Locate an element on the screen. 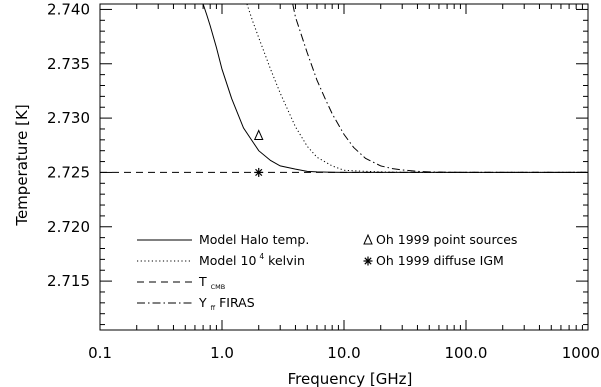  x-tick-label: 100.0 is located at coordinates (466, 353).